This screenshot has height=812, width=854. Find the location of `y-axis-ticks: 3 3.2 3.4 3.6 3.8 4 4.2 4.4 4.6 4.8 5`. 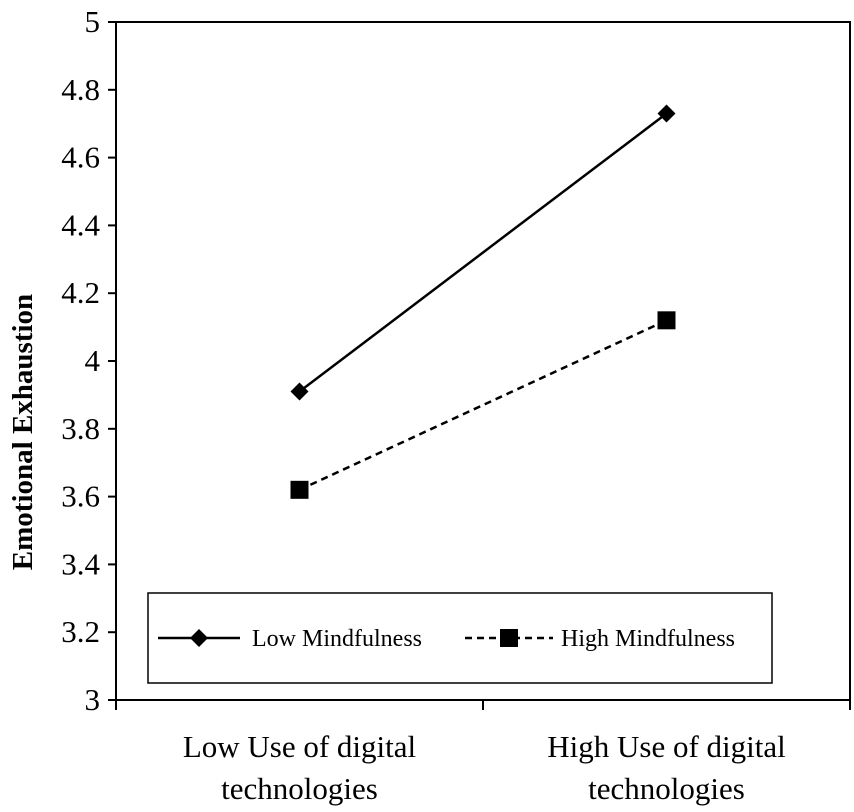

y-axis-ticks: 3 3.2 3.4 3.6 3.8 4 4.2 4.4 4.6 4.8 5 is located at coordinates (88, 360).